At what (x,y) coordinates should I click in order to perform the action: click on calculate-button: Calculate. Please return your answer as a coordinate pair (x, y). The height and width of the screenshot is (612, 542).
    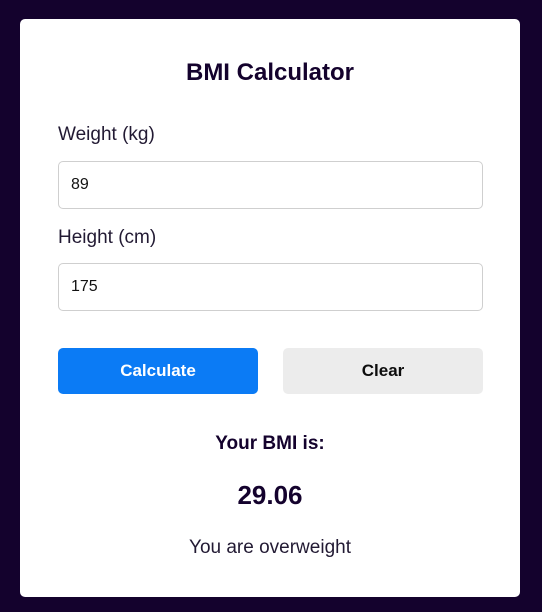
    Looking at the image, I should click on (158, 371).